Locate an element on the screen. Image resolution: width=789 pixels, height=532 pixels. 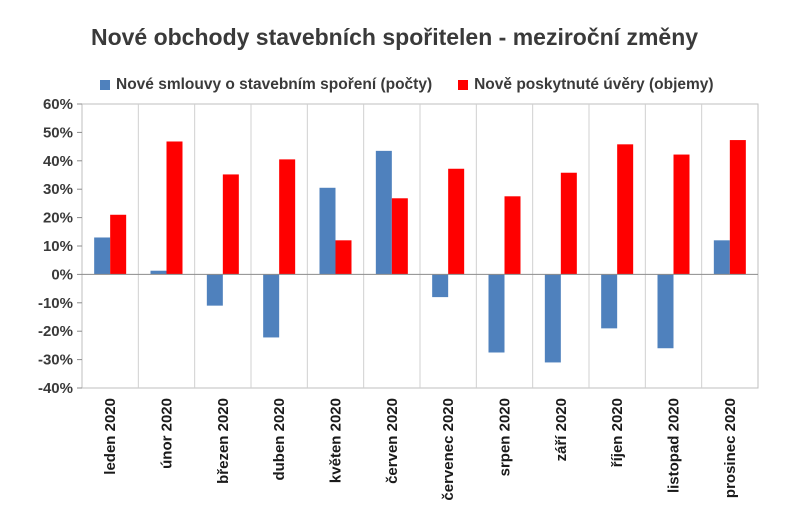
category-label: květen 2020 is located at coordinates (336, 440).